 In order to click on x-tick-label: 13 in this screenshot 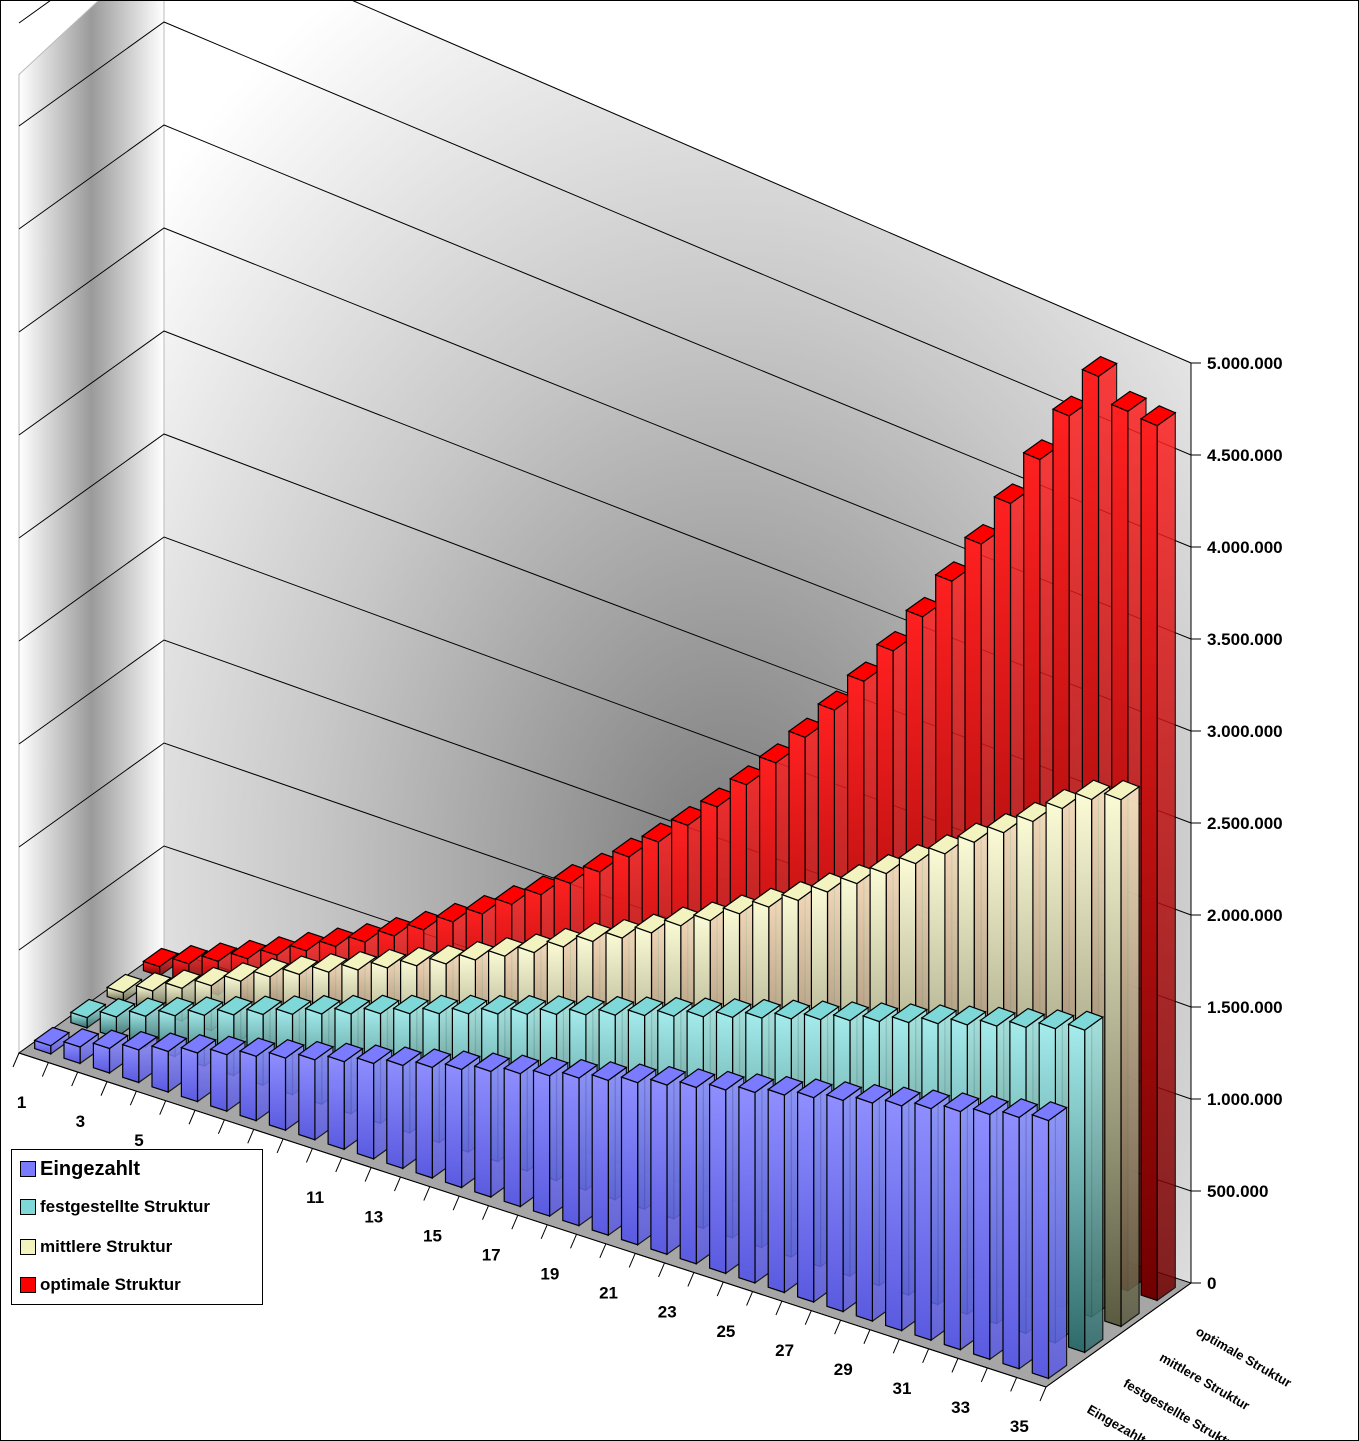, I will do `click(373, 1216)`.